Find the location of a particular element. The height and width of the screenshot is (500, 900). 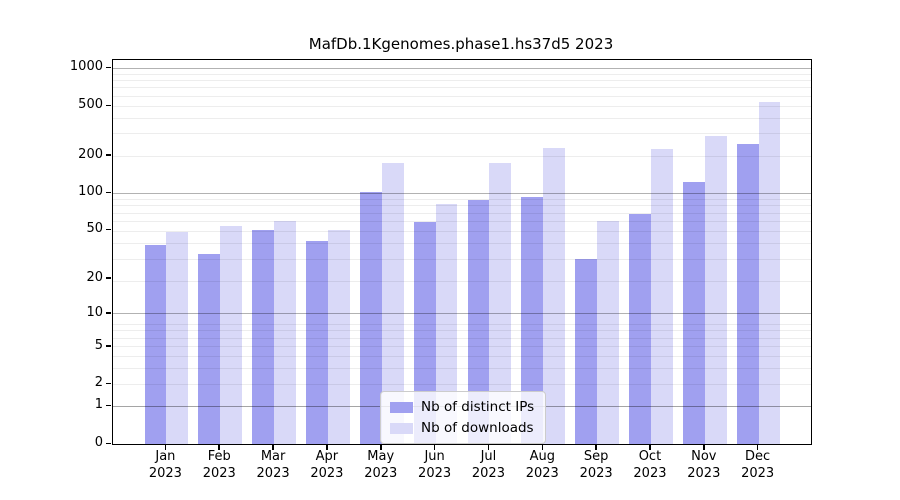

bar-distinct-ips-nov is located at coordinates (694, 313).